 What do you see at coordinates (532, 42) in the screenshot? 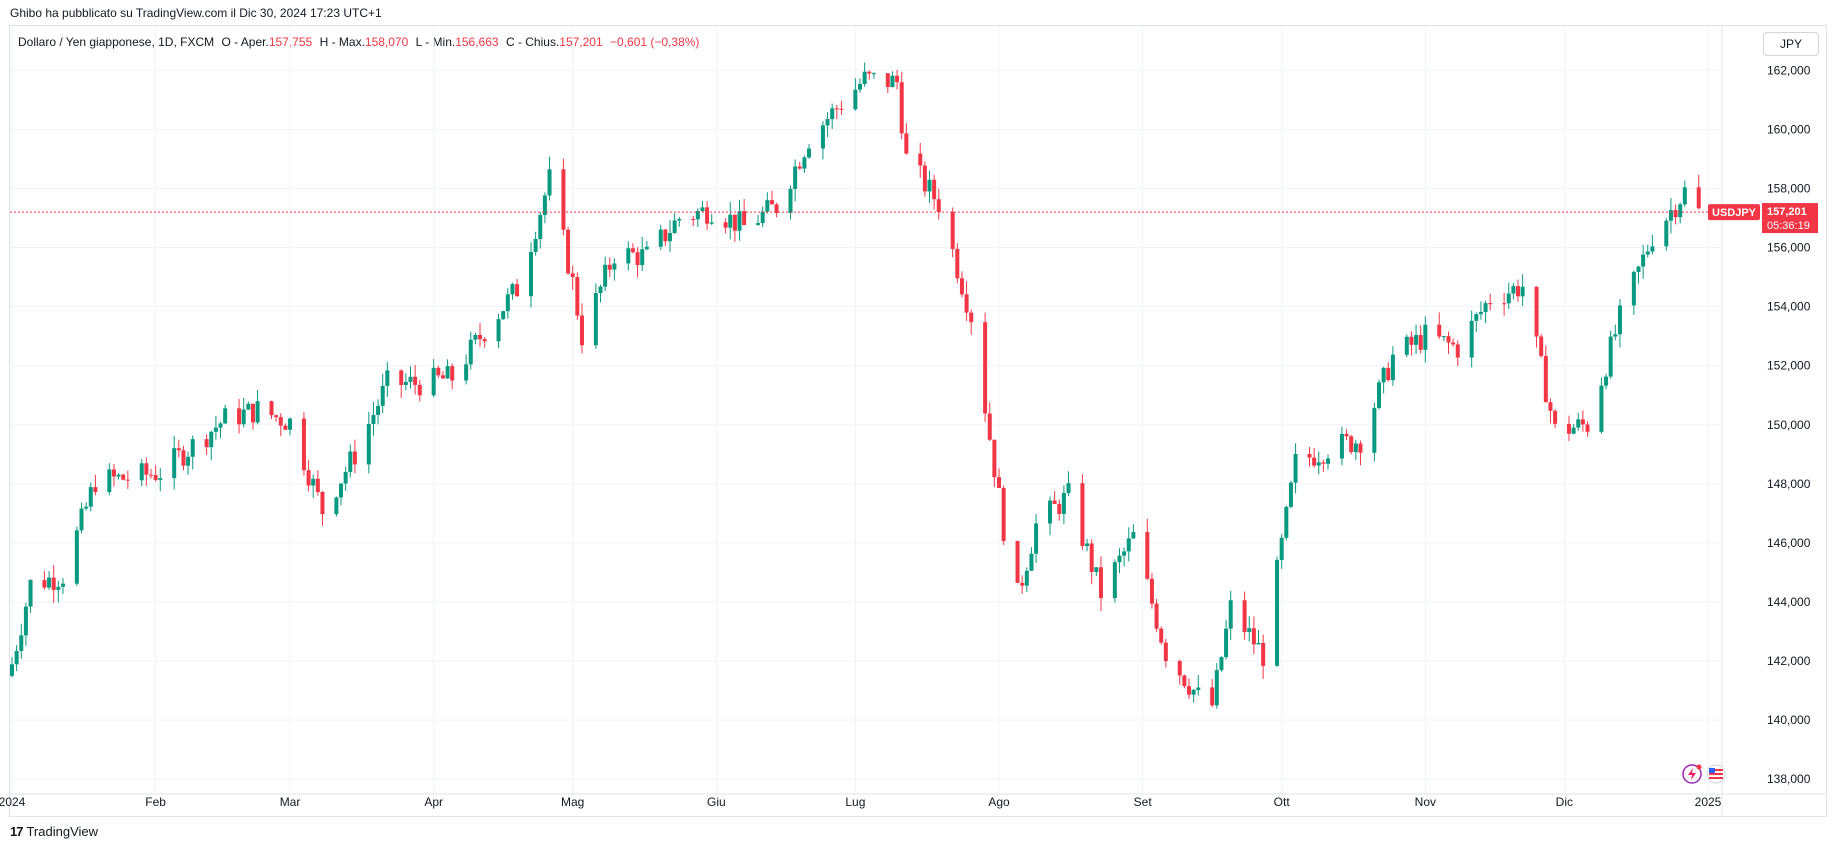
I see `close-label: C - Chius.` at bounding box center [532, 42].